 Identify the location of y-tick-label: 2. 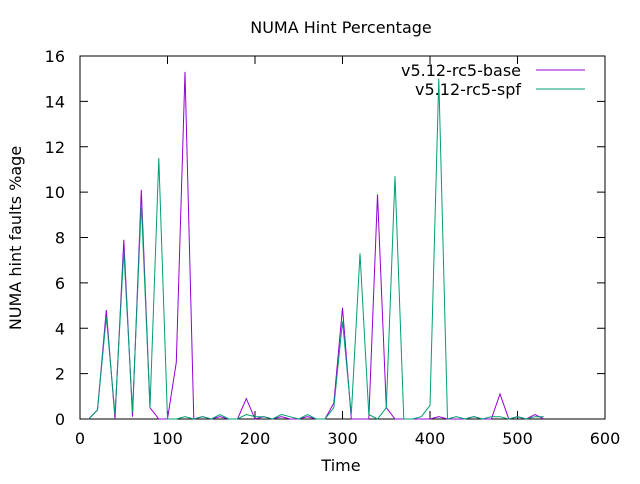
(60, 374).